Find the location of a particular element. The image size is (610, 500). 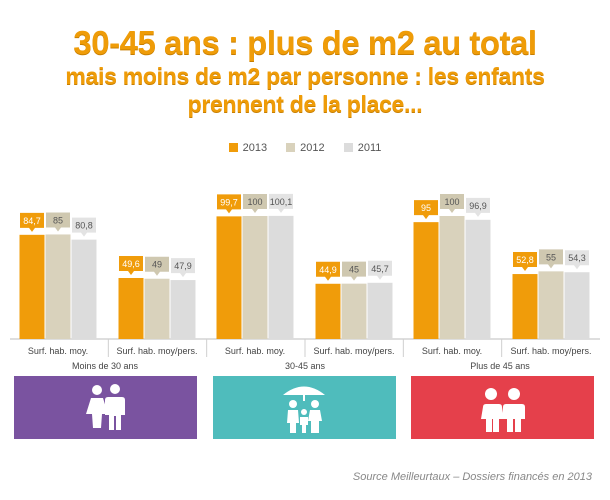

data-label-2012-0: 85 is located at coordinates (58, 220).